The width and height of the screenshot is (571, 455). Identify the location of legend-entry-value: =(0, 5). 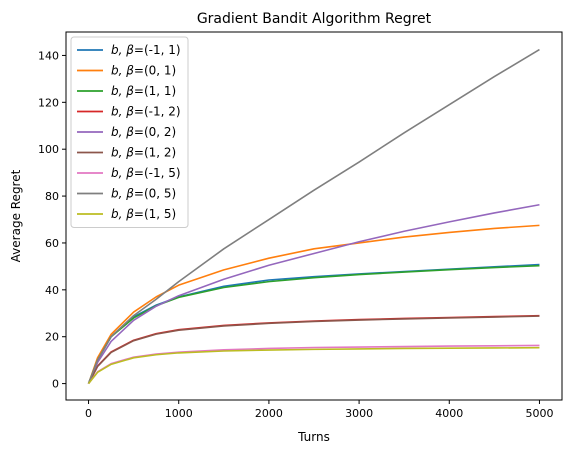
(155, 194).